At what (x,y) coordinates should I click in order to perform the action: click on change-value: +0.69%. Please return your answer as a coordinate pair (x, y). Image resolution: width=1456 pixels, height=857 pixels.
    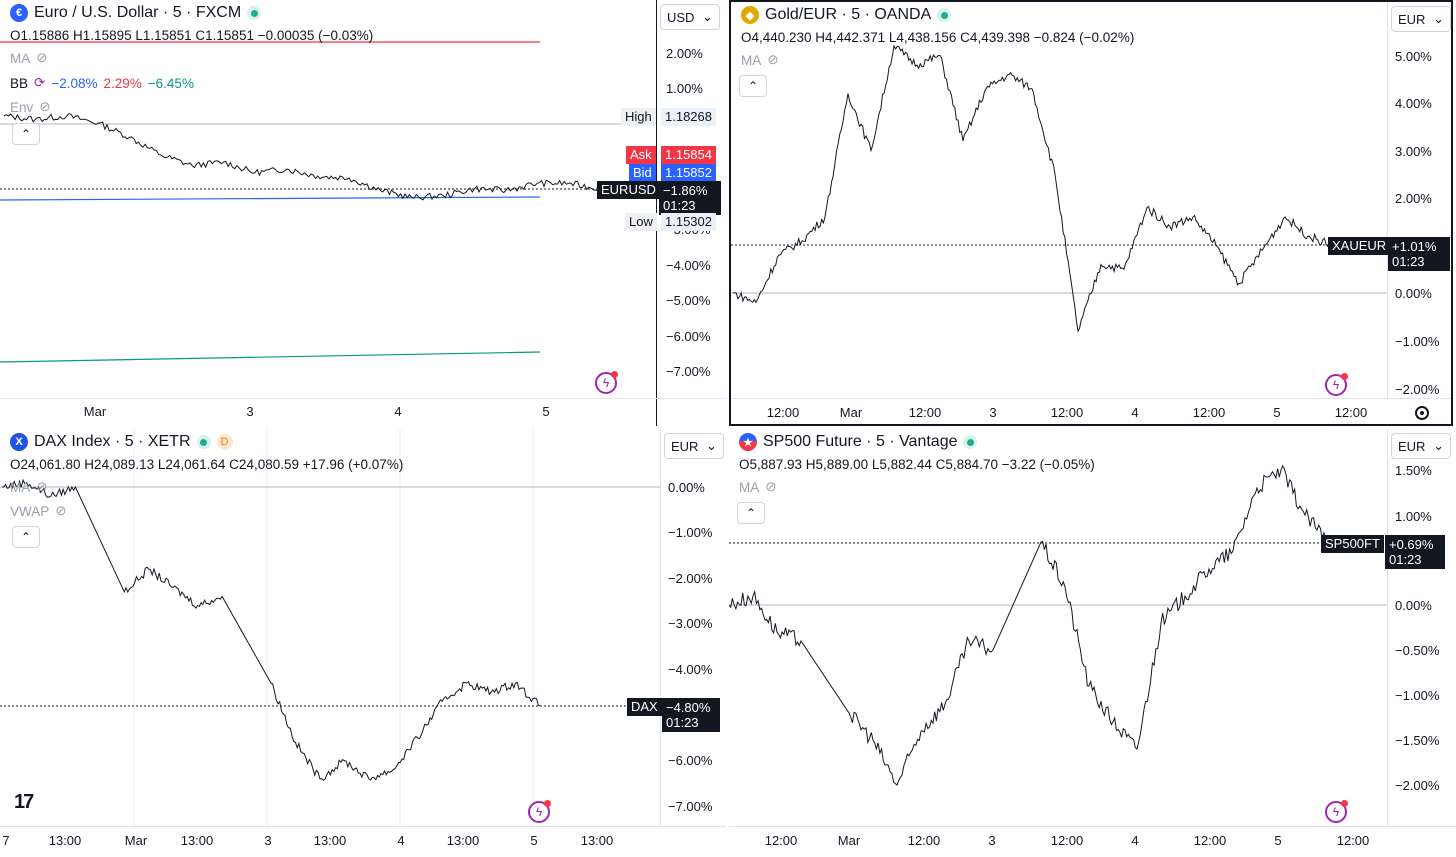
    Looking at the image, I should click on (1411, 544).